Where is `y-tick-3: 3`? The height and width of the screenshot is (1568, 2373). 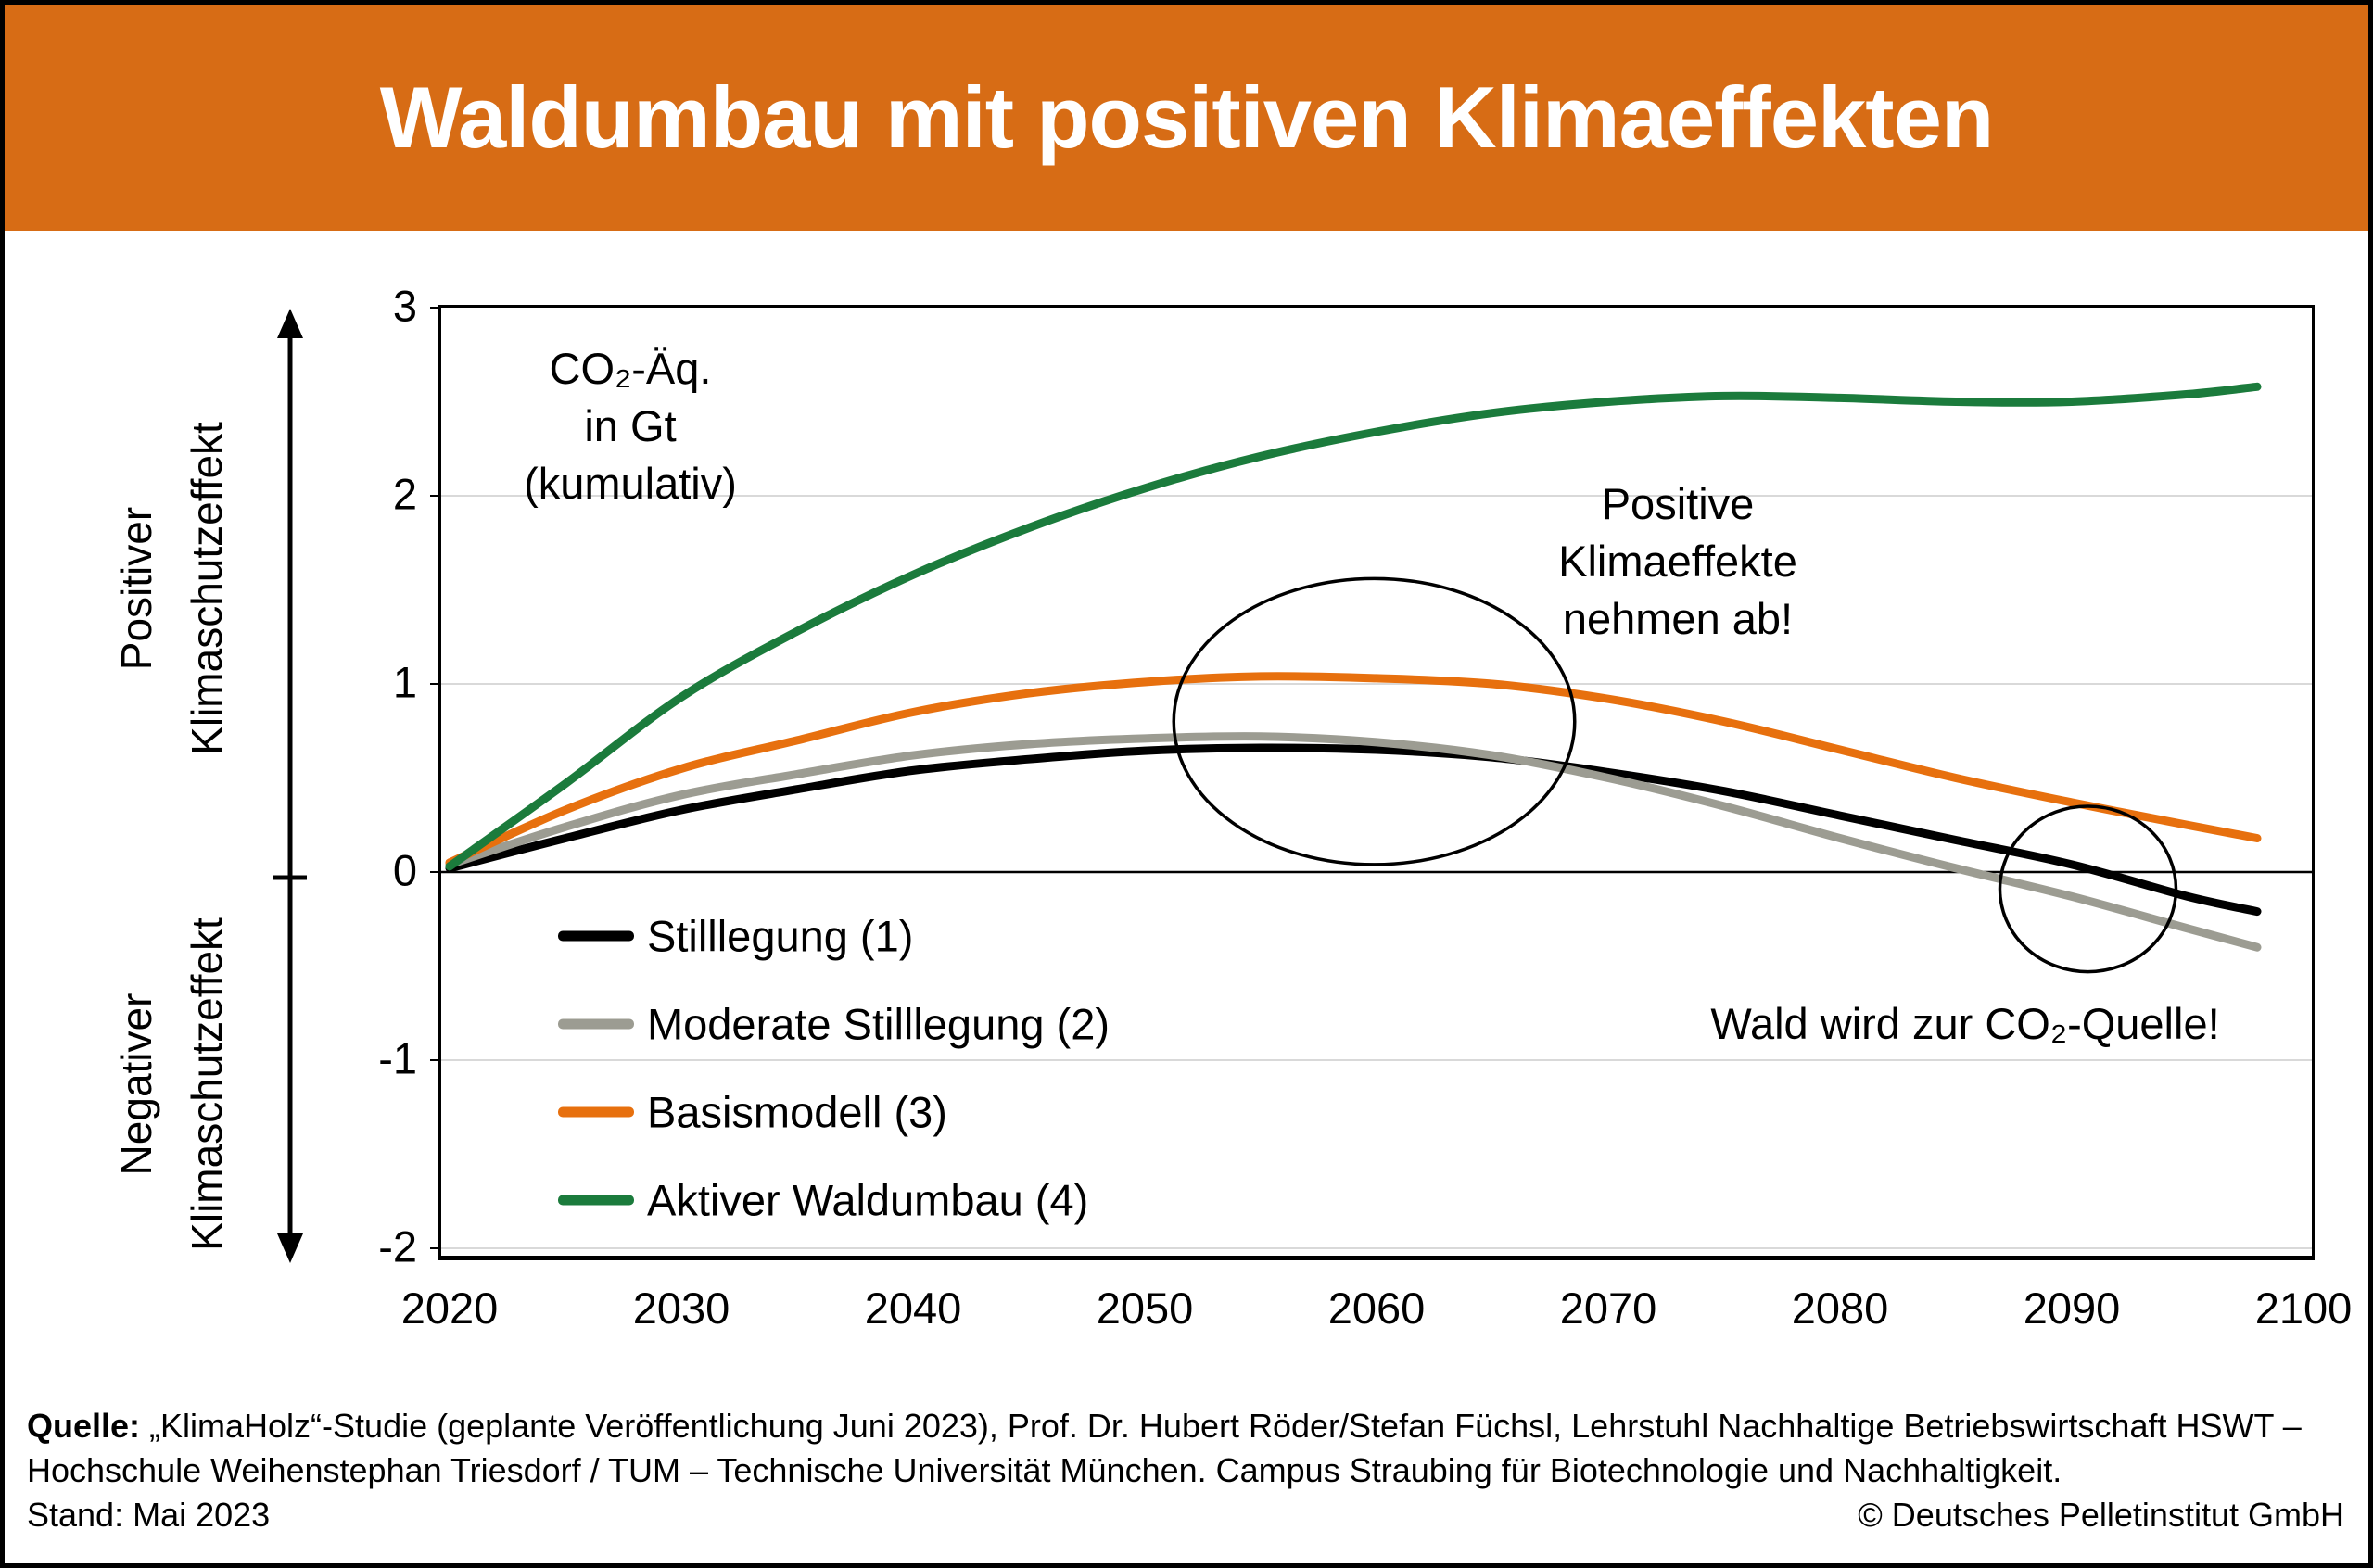 y-tick-3: 3 is located at coordinates (404, 306).